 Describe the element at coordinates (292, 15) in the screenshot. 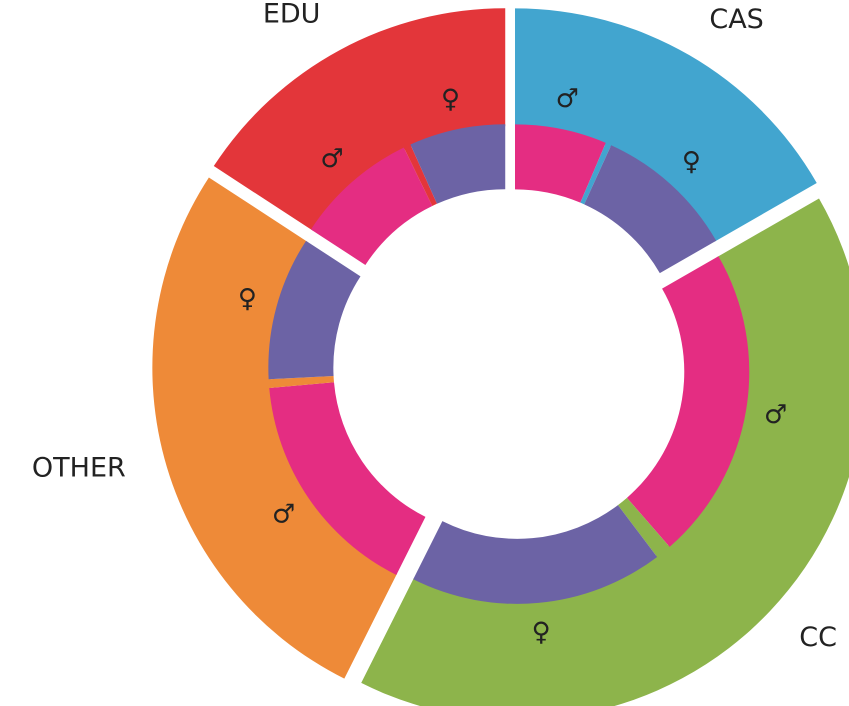

I see `category-label: EDU` at that location.